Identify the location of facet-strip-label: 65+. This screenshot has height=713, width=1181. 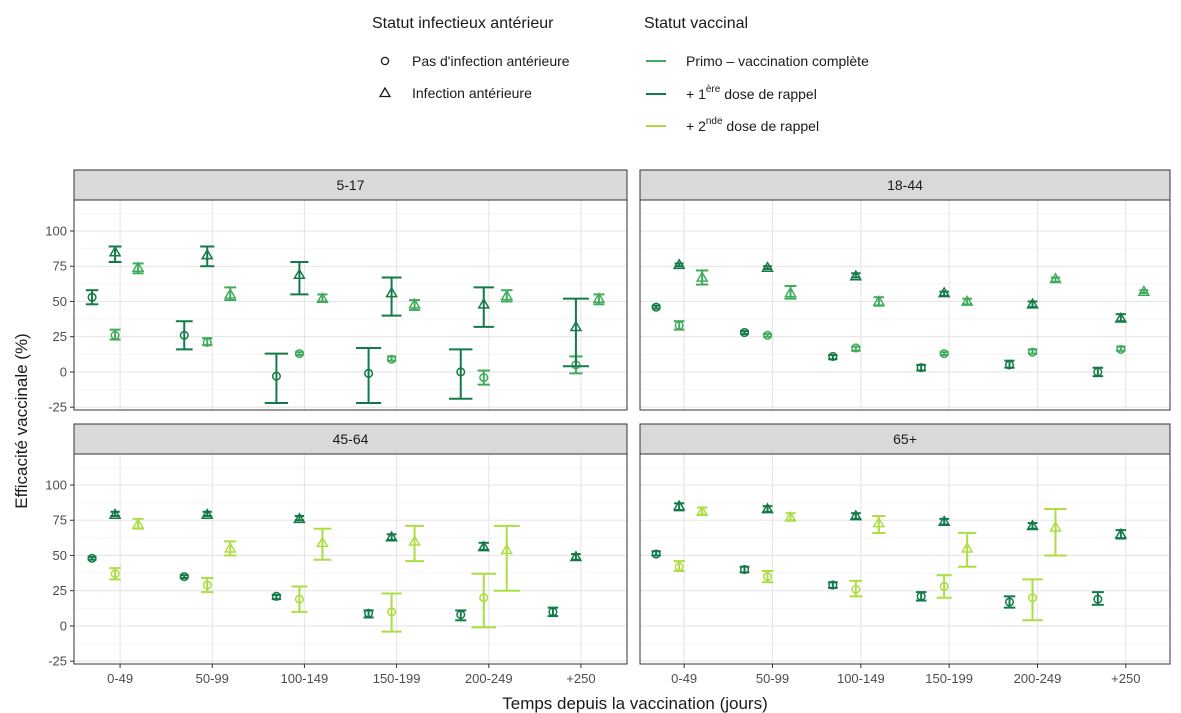
(905, 439).